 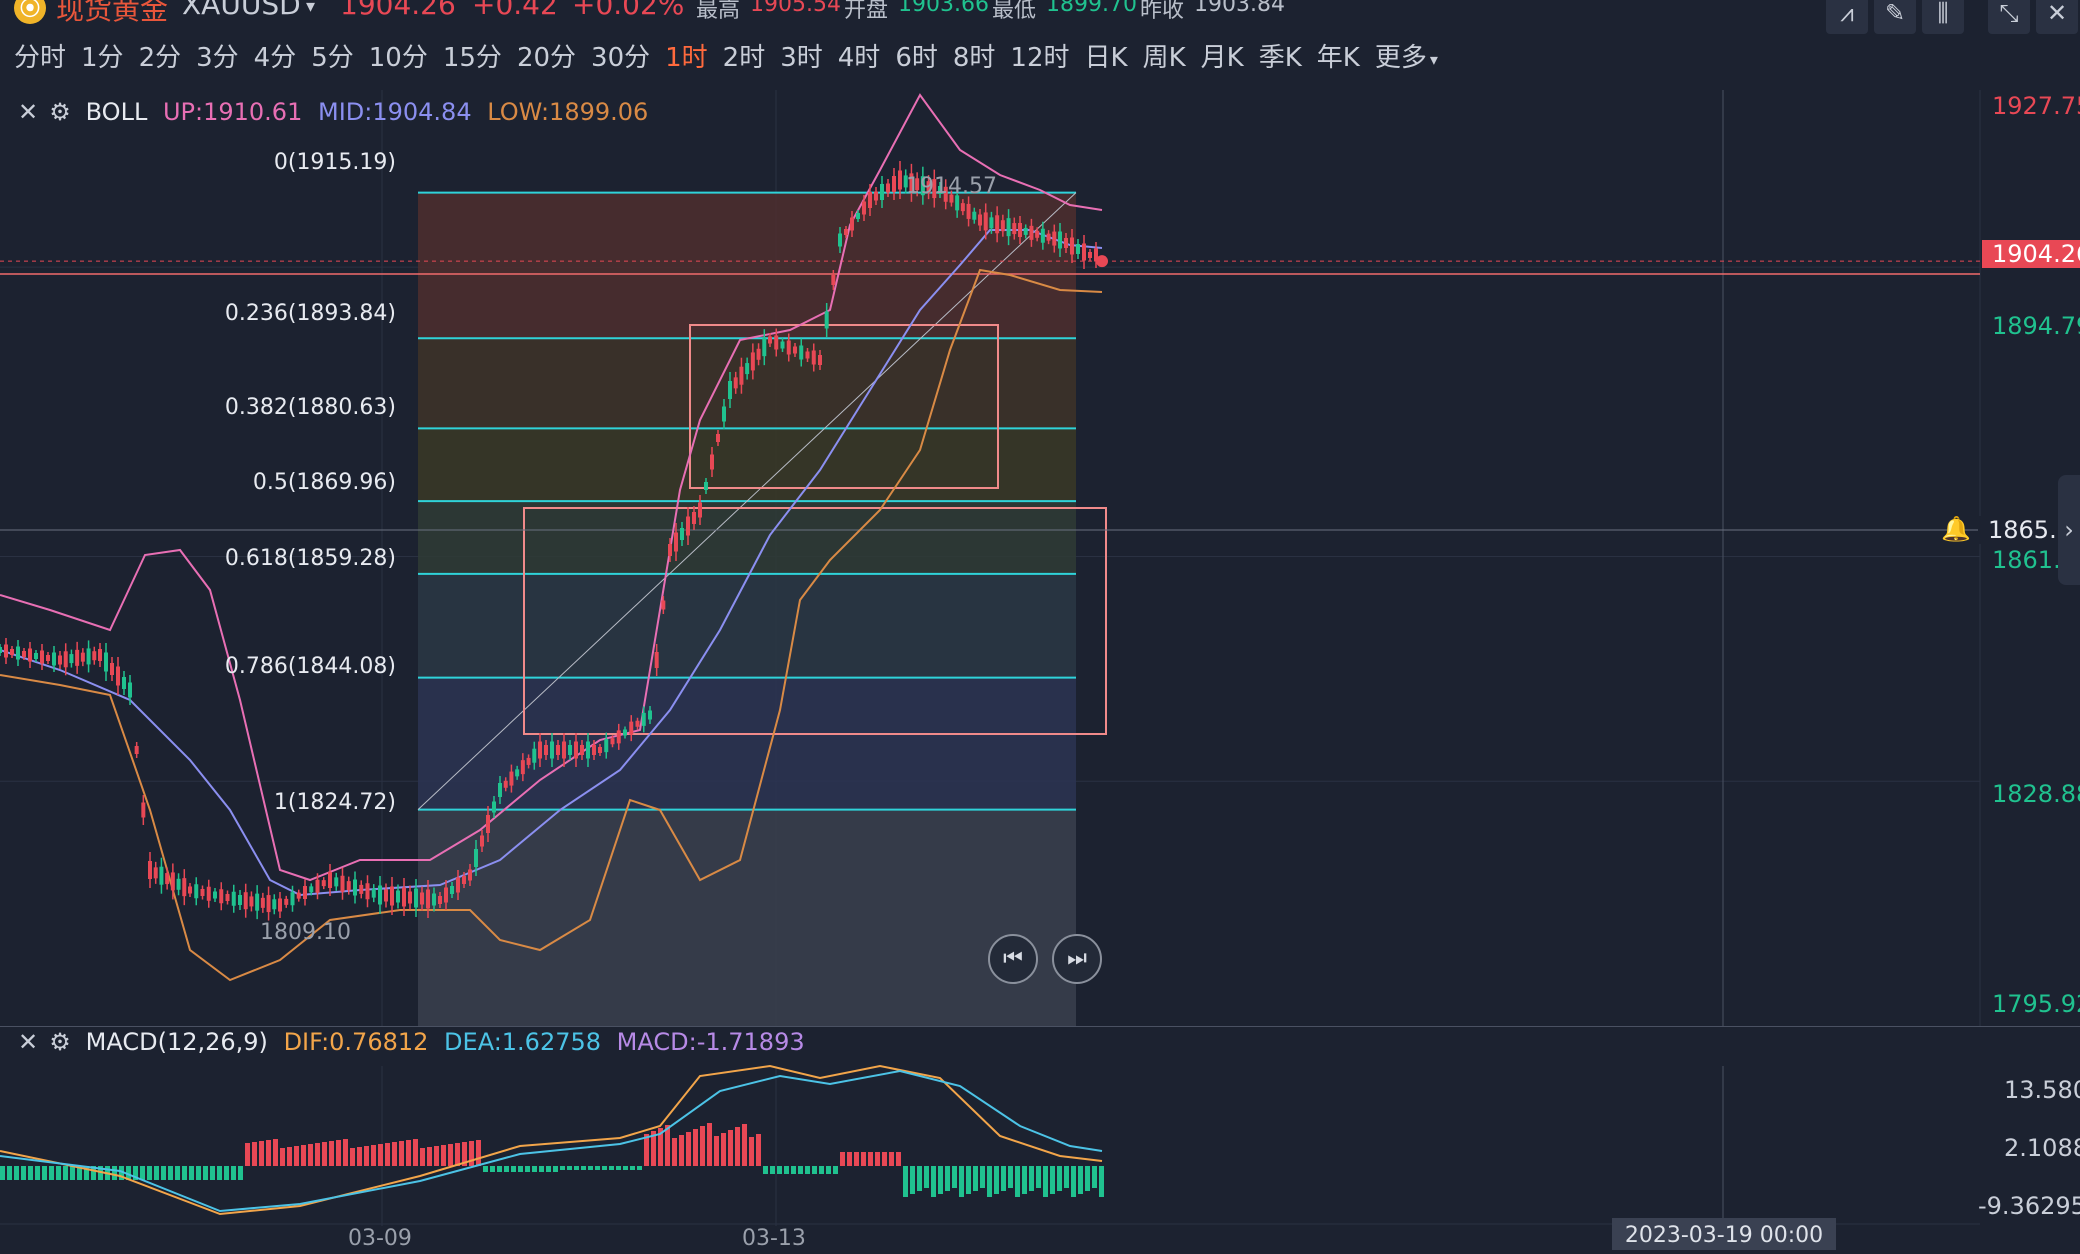 I want to click on macd-dif-line, so click(x=551, y=1140).